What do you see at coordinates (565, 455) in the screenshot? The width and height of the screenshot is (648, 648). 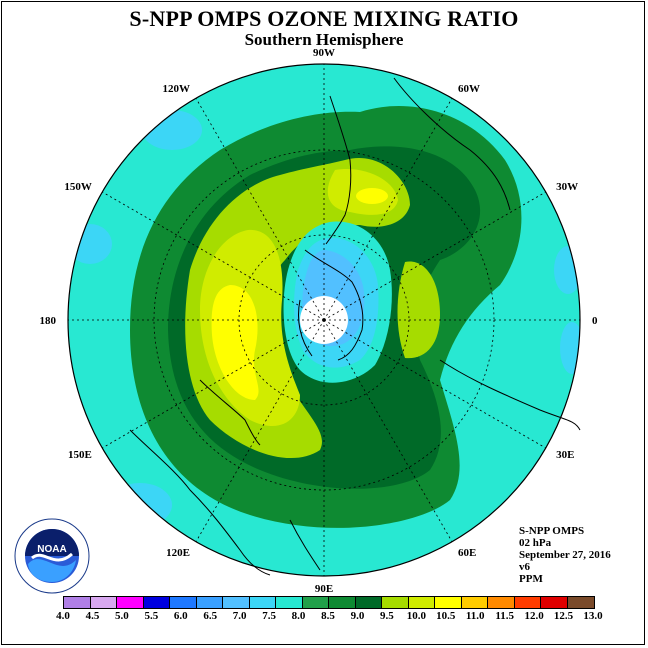 I see `longitude-label: 30E` at bounding box center [565, 455].